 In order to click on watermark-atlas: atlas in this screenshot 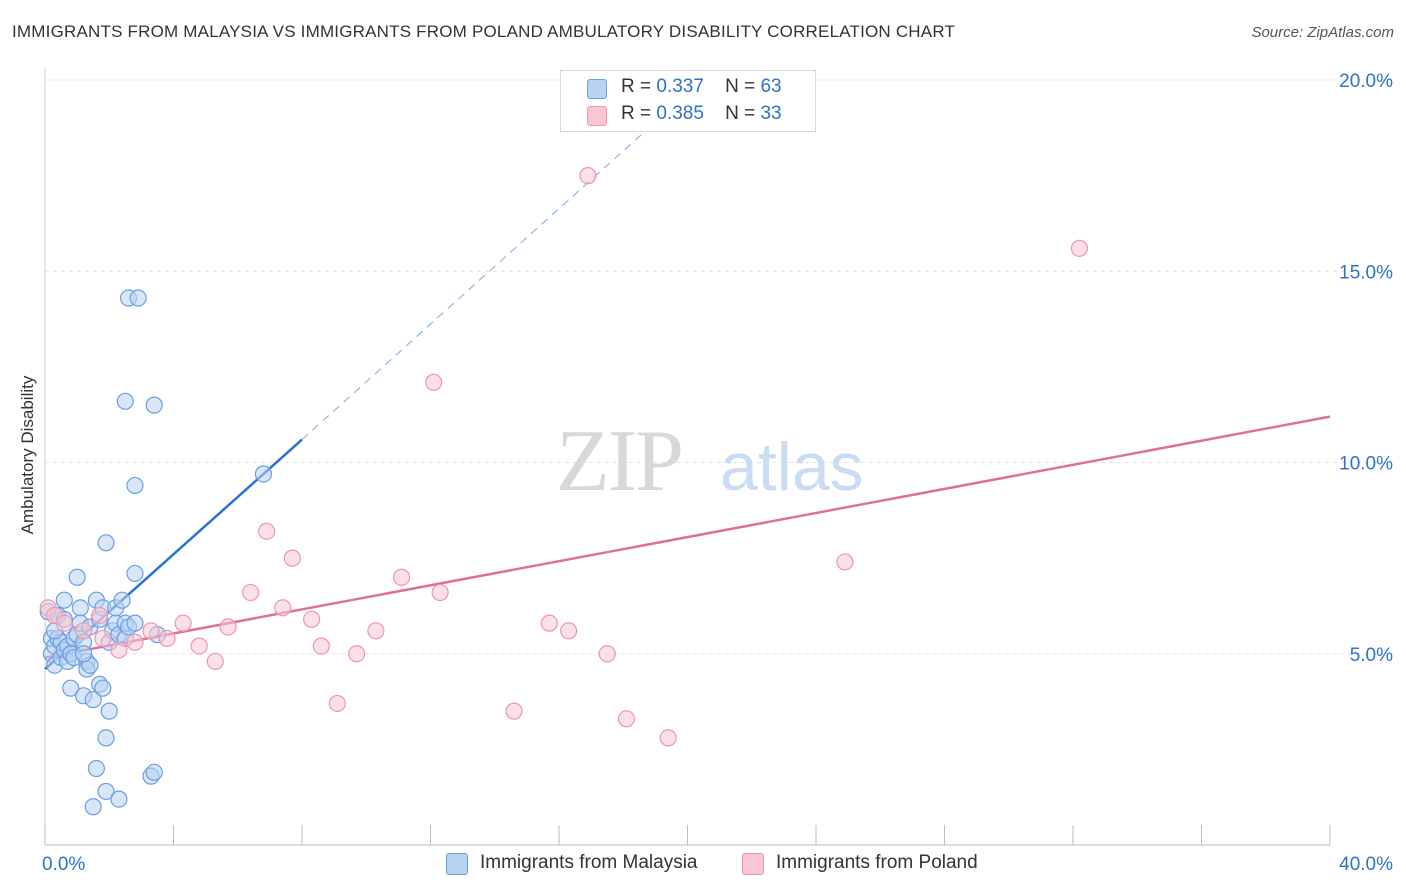, I will do `click(792, 467)`.